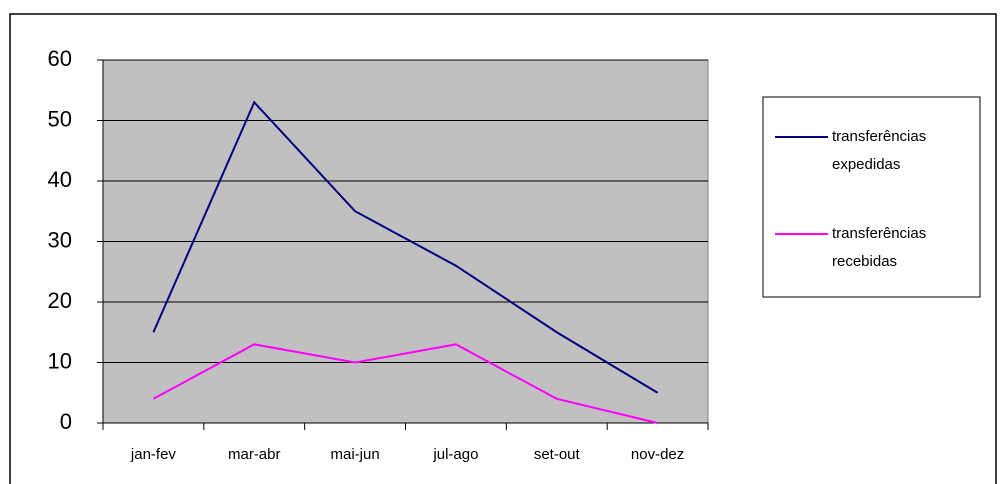 Image resolution: width=1007 pixels, height=484 pixels. What do you see at coordinates (879, 247) in the screenshot?
I see `legend-label: transferências recebidas` at bounding box center [879, 247].